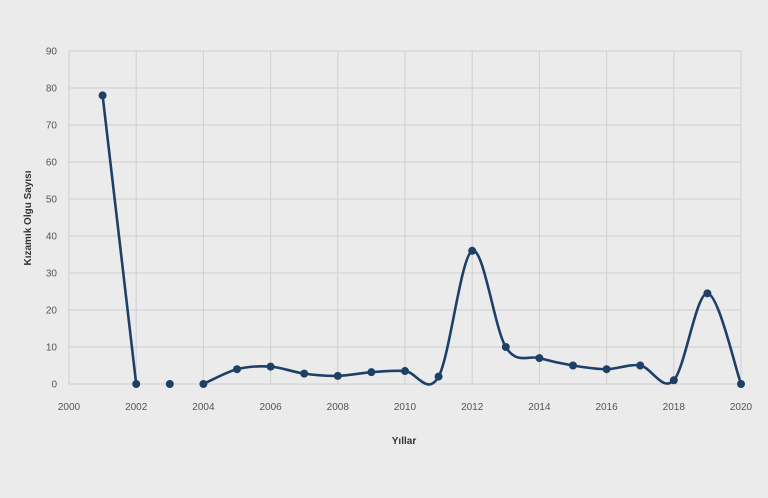  Describe the element at coordinates (606, 407) in the screenshot. I see `x-tick-label: 2016` at that location.